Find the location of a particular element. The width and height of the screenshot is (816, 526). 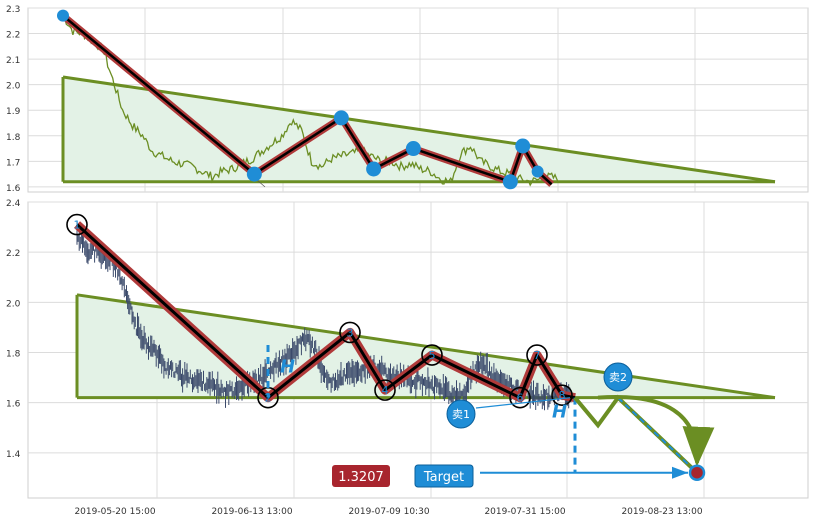

pivot-number: 3 is located at coordinates (350, 332).